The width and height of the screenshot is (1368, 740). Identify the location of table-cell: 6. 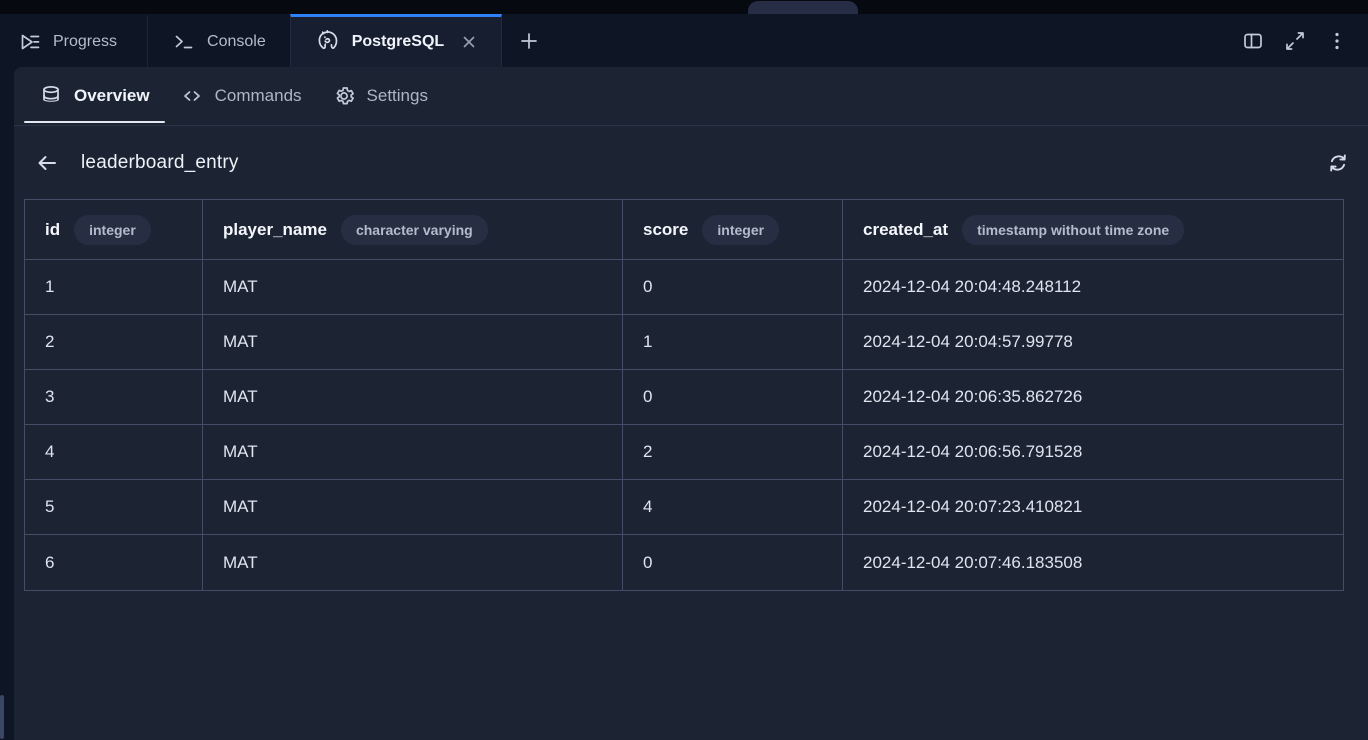
(114, 562).